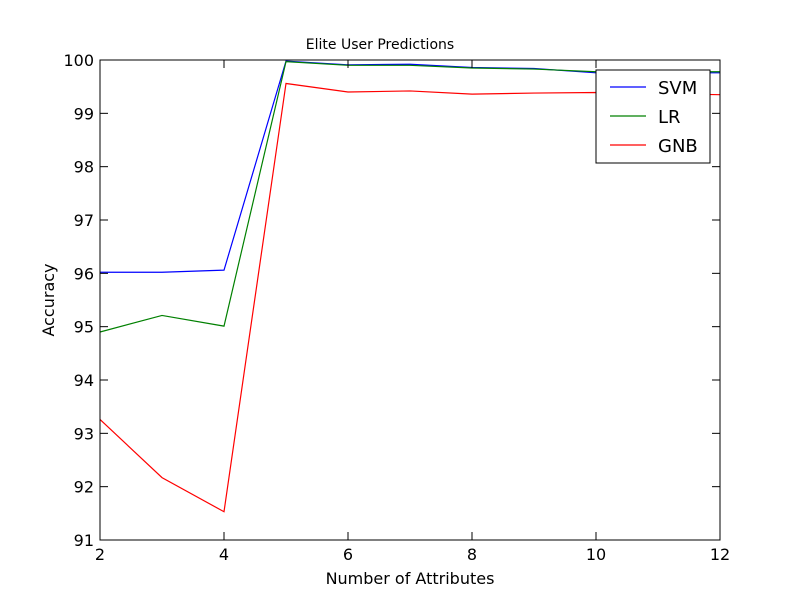 This screenshot has width=800, height=604. Describe the element at coordinates (84, 540) in the screenshot. I see `y-tick-label: 91` at that location.